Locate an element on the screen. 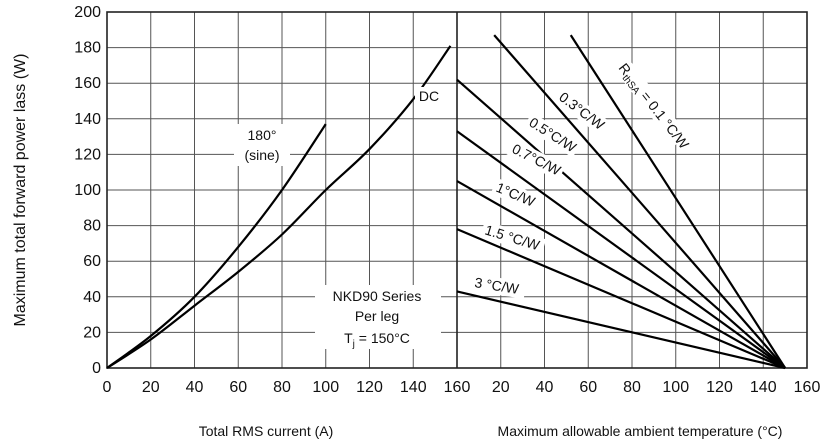 Image resolution: width=829 pixels, height=446 pixels. y-tick-label: 0 is located at coordinates (96, 368).